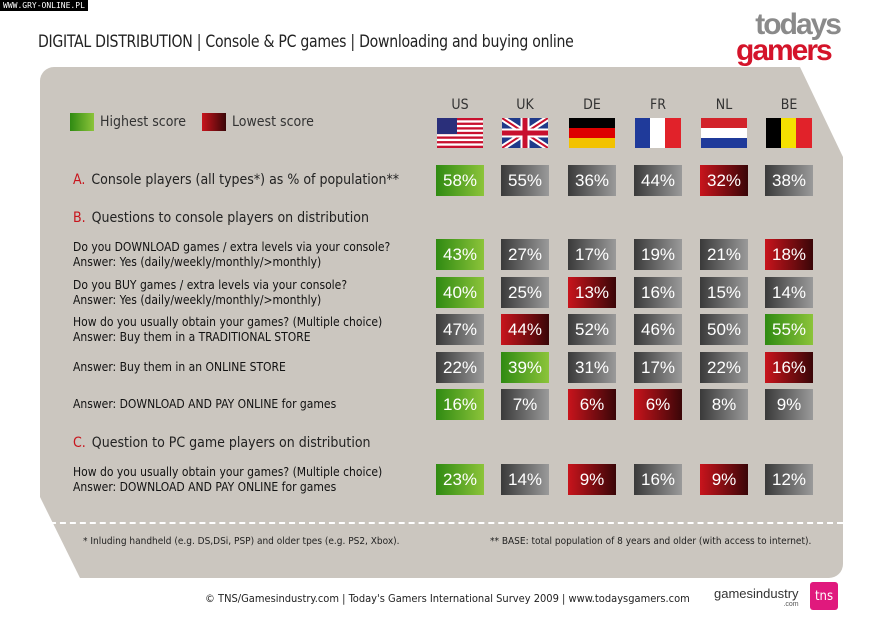 The height and width of the screenshot is (620, 878). What do you see at coordinates (460, 180) in the screenshot?
I see `value-cell-us: 58%` at bounding box center [460, 180].